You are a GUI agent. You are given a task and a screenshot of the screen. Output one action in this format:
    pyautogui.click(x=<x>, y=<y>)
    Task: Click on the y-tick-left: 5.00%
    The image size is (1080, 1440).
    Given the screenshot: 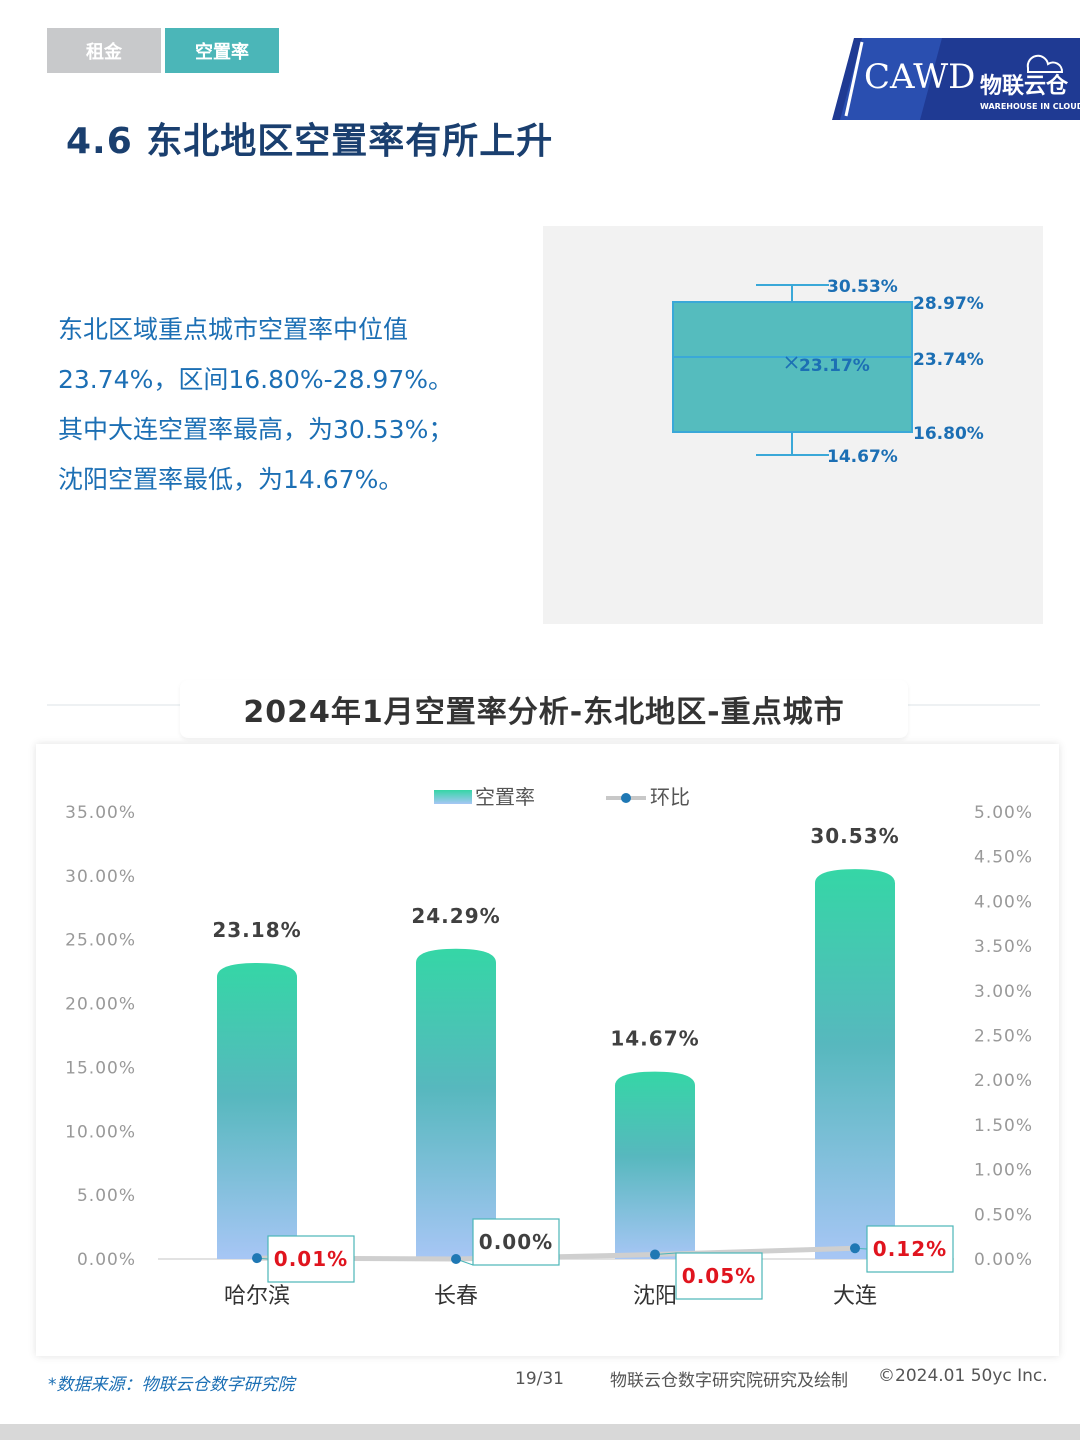 What is the action you would take?
    pyautogui.click(x=106, y=1196)
    